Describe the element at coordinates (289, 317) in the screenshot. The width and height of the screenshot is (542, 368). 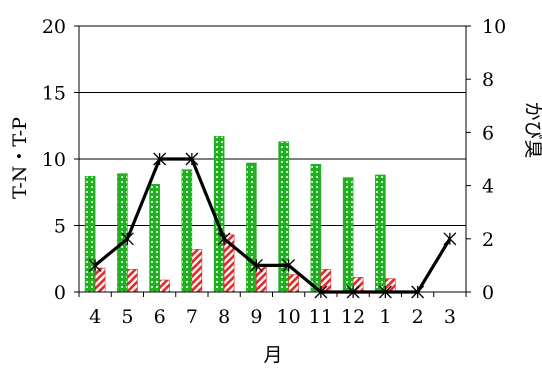
I see `x-tick-label: 10` at that location.